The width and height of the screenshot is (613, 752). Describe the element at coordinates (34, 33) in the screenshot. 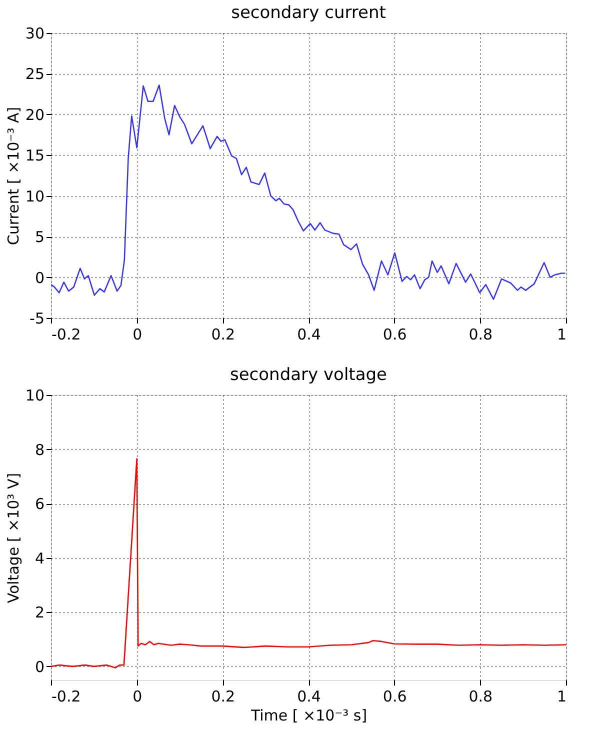

I see `y-tick-label: 30` at that location.